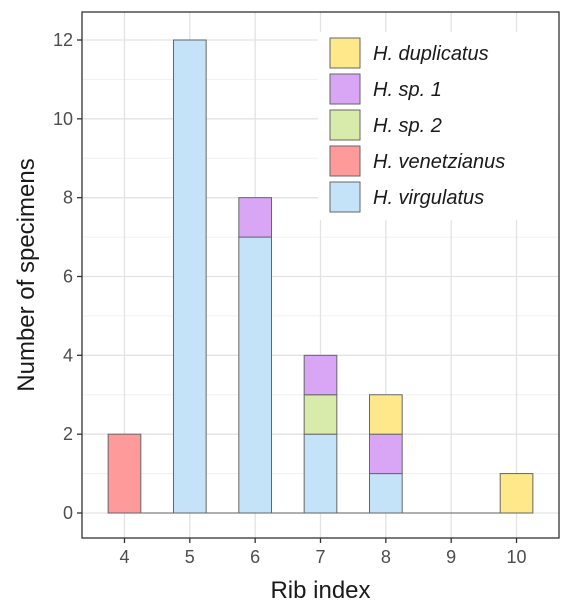  Describe the element at coordinates (386, 557) in the screenshot. I see `x-tick-label: 8` at that location.